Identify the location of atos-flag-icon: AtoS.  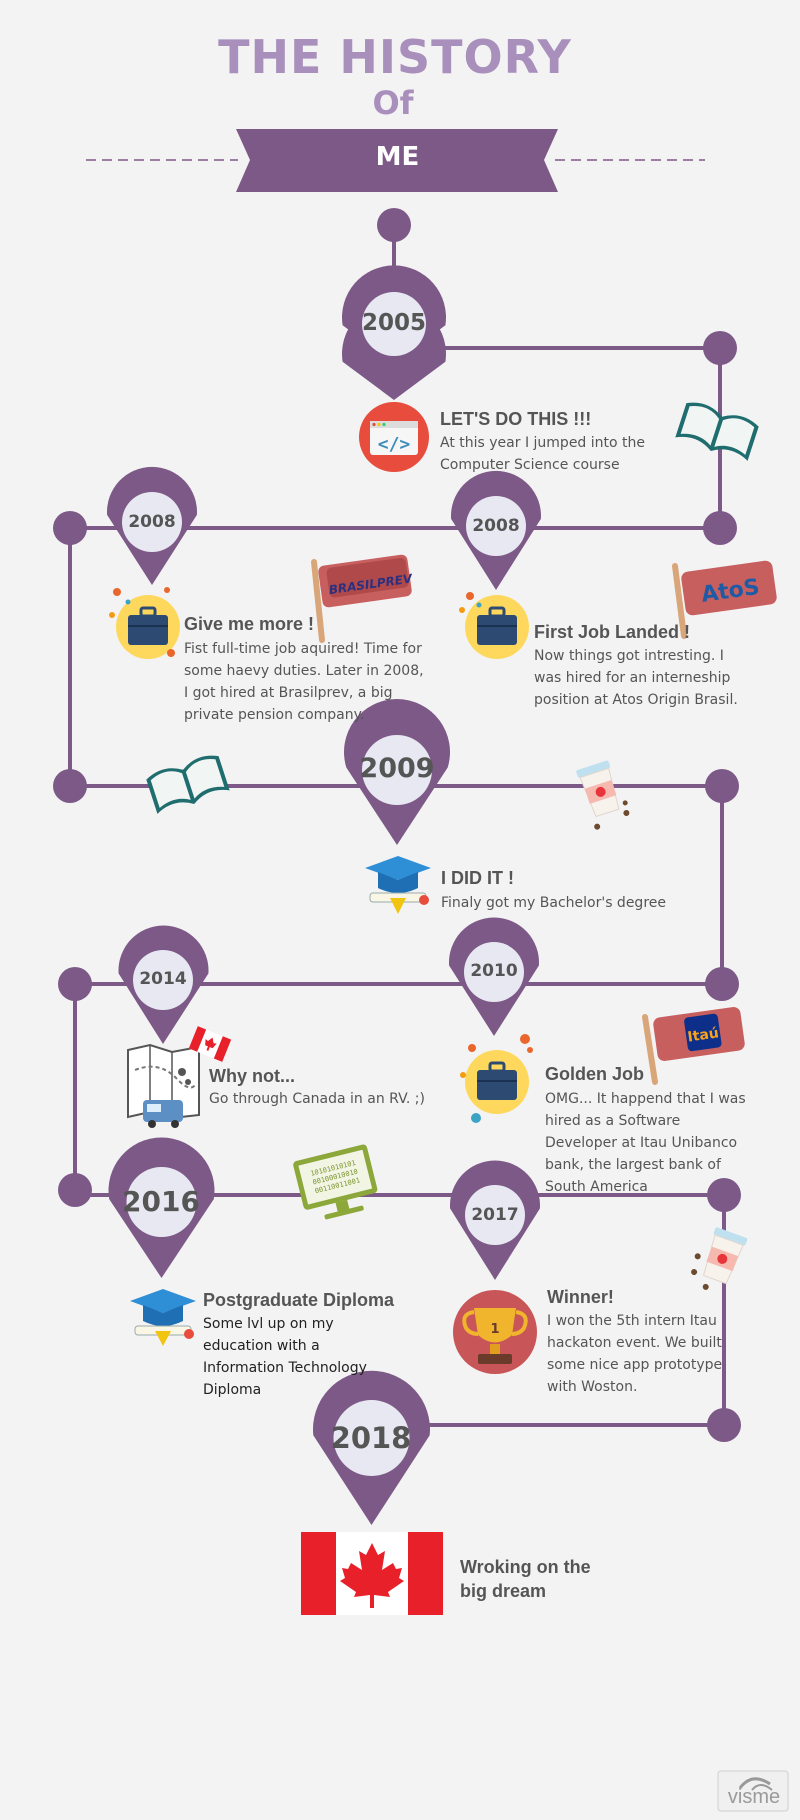
(724, 599).